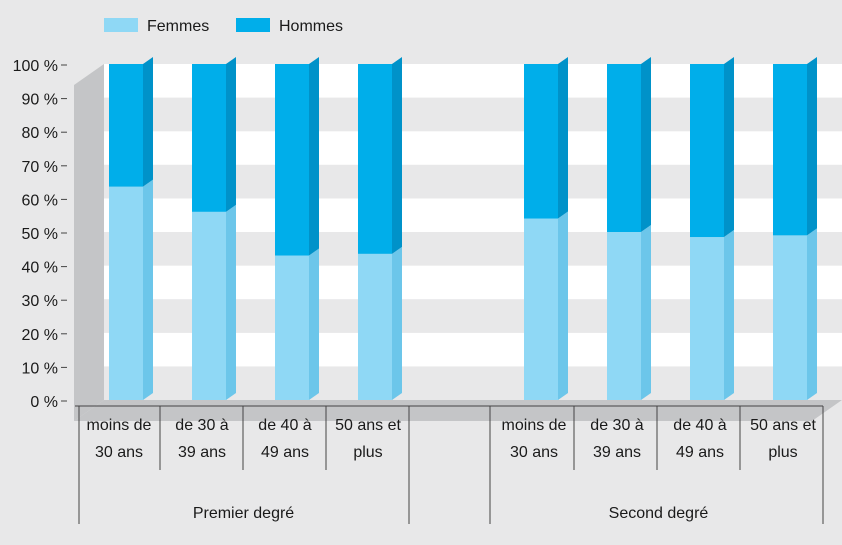 The height and width of the screenshot is (545, 842). Describe the element at coordinates (40, 301) in the screenshot. I see `y-tick-label: 30 %` at that location.